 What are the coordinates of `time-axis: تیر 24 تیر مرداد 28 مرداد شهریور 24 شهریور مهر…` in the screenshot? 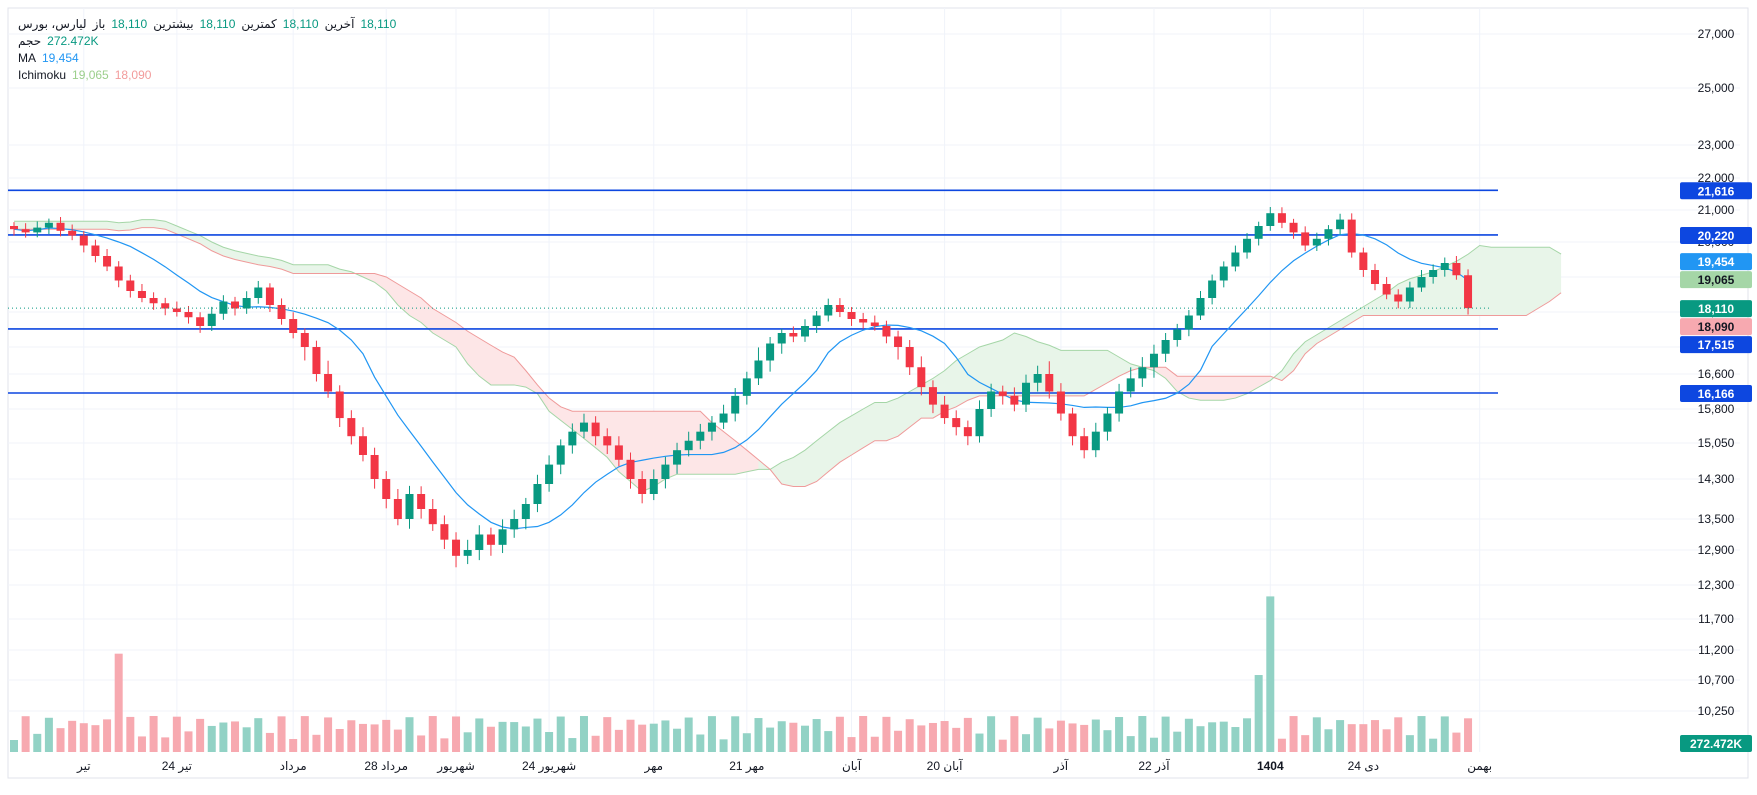 It's located at (784, 766).